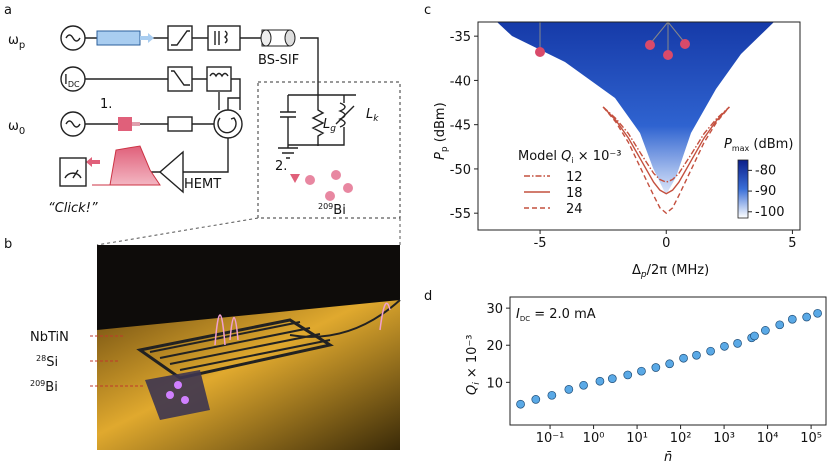 The image size is (830, 467). What do you see at coordinates (612, 40) in the screenshot?
I see `pendulum-icons` at bounding box center [612, 40].